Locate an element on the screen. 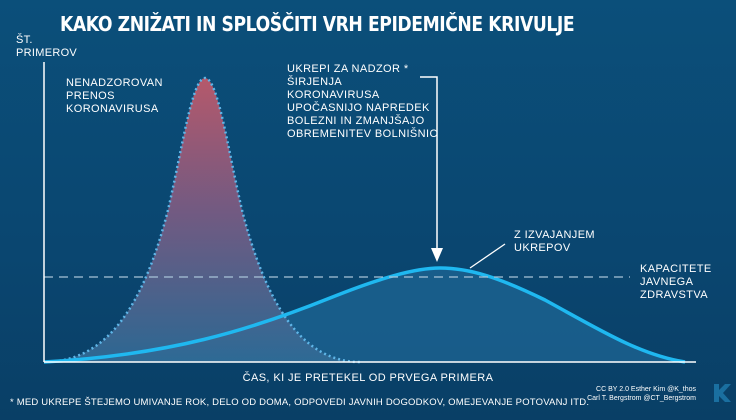  capacity-label: KAPACITETE JAVNEGA ZDRAVSTVA is located at coordinates (676, 282).